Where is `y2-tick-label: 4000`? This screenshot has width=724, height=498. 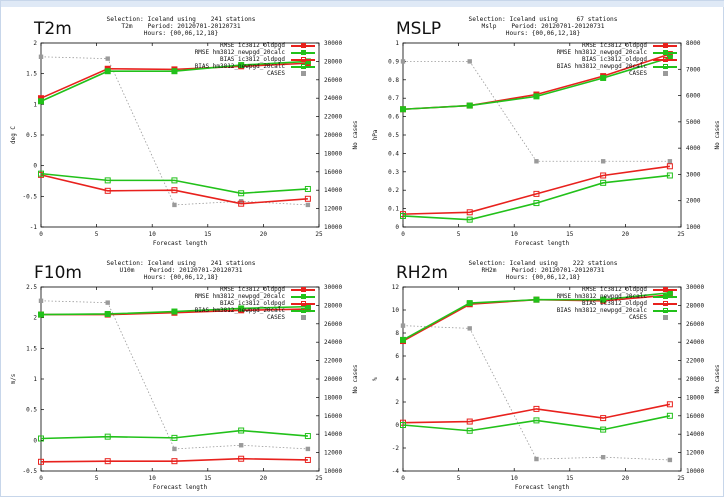 y2-tick-label: 4000 is located at coordinates (693, 148).